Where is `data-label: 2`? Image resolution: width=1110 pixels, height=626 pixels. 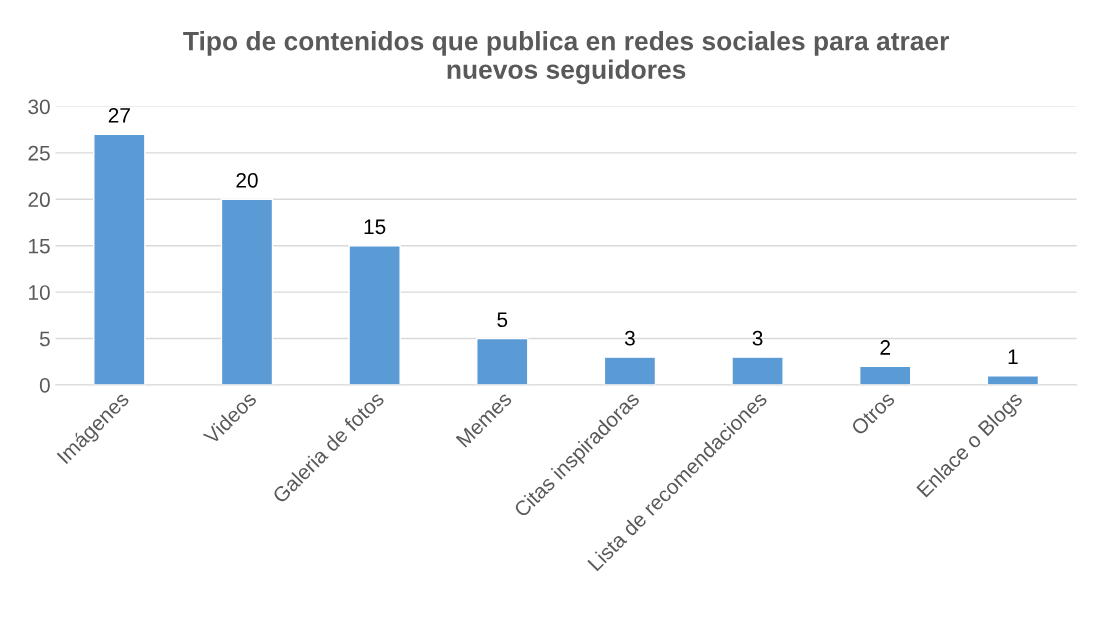 data-label: 2 is located at coordinates (885, 347).